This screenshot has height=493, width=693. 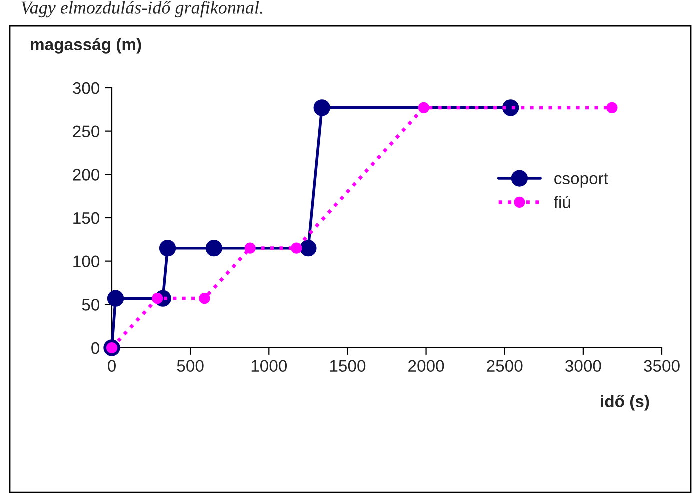 What do you see at coordinates (112, 366) in the screenshot?
I see `x-tick-label: 0` at bounding box center [112, 366].